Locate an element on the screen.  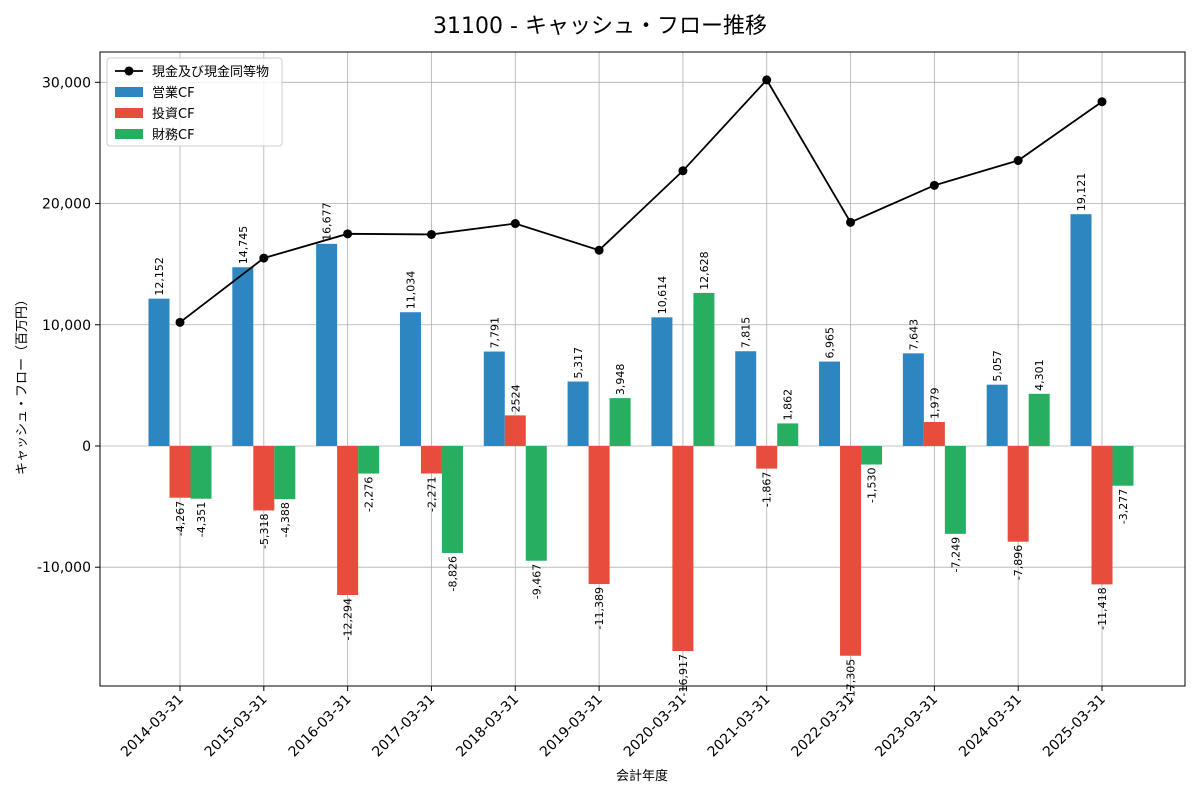
data-label: -1,530 is located at coordinates (872, 485).